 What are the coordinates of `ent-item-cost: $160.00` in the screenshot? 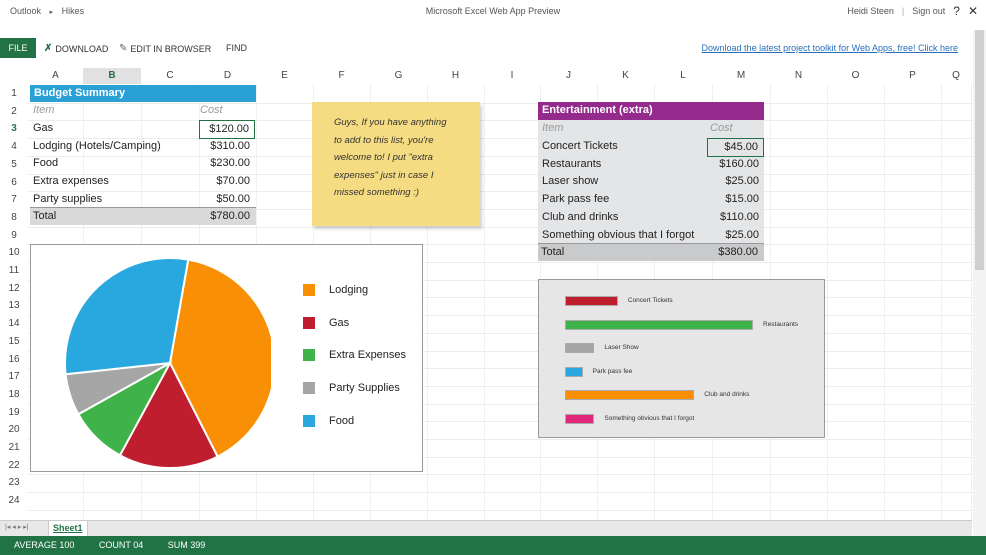 It's located at (739, 163).